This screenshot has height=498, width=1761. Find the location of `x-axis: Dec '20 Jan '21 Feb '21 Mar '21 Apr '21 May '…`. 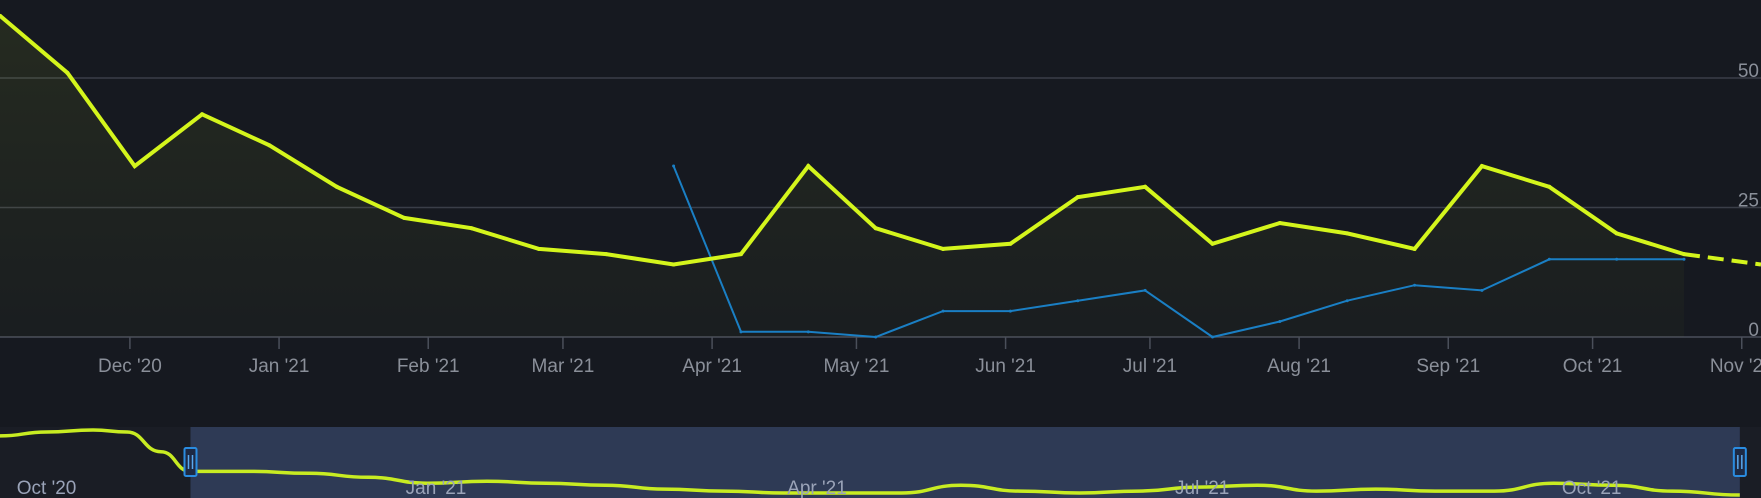

x-axis: Dec '20 Jan '21 Feb '21 Mar '21 Apr '21 May '… is located at coordinates (929, 357).